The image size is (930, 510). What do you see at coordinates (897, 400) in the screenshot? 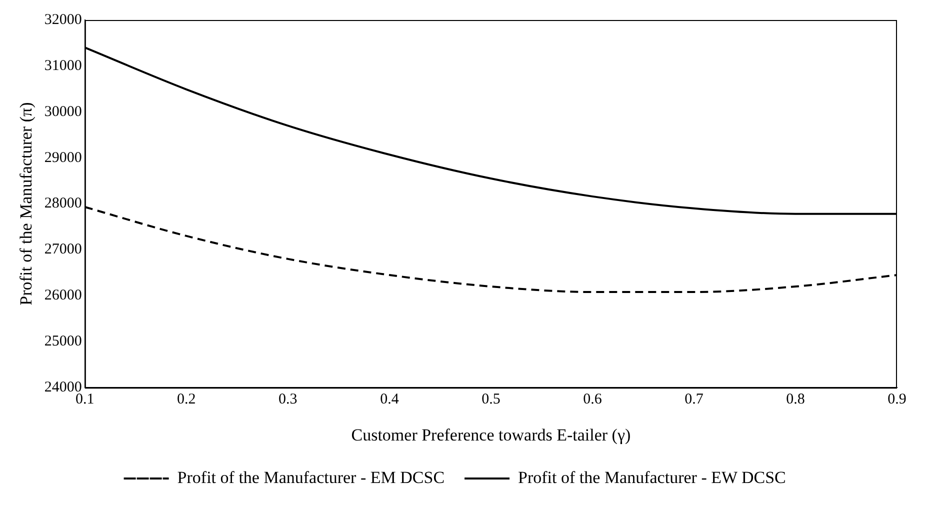
I see `x-tick-label: 0.9` at bounding box center [897, 400].